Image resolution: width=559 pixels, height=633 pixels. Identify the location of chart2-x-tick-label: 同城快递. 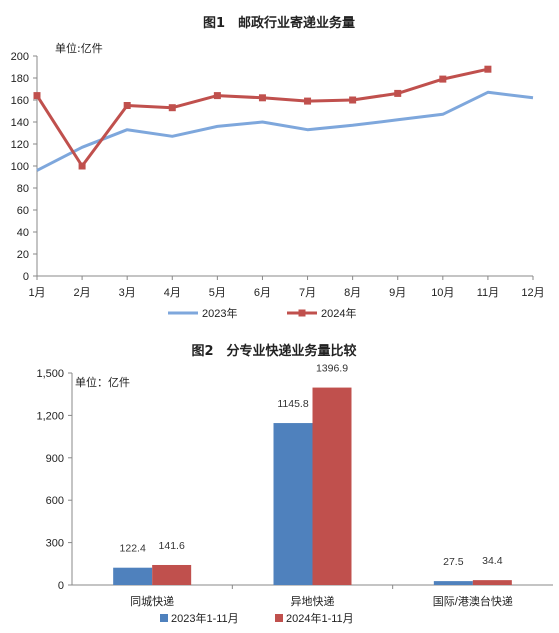
(152, 601).